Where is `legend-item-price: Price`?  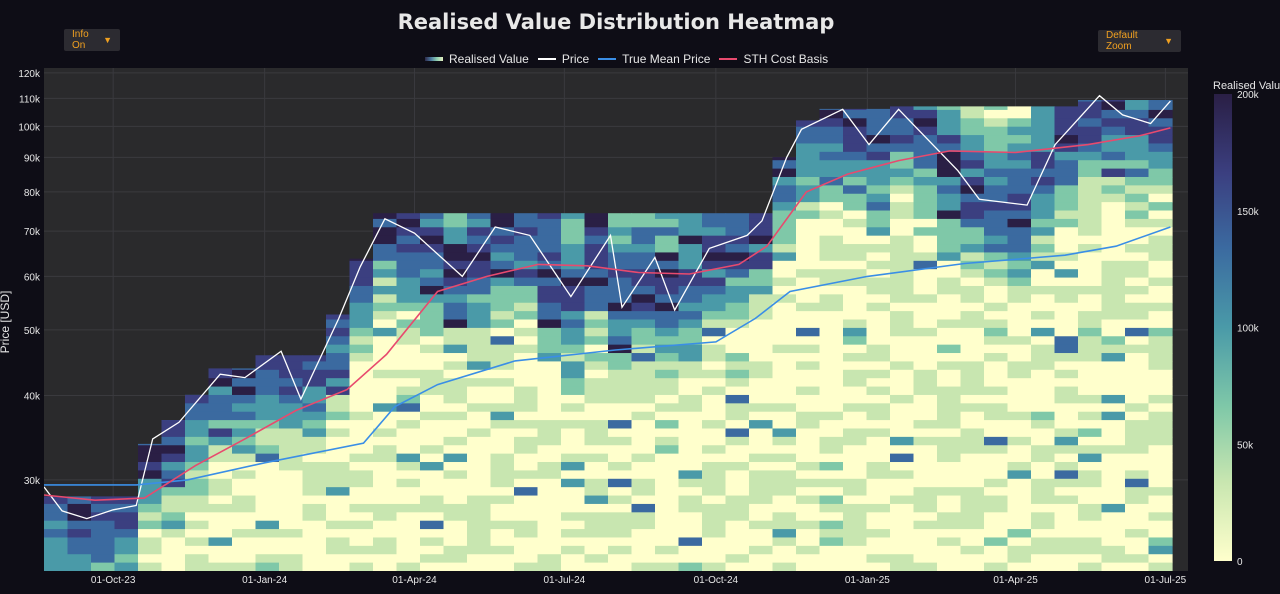 legend-item-price: Price is located at coordinates (563, 59).